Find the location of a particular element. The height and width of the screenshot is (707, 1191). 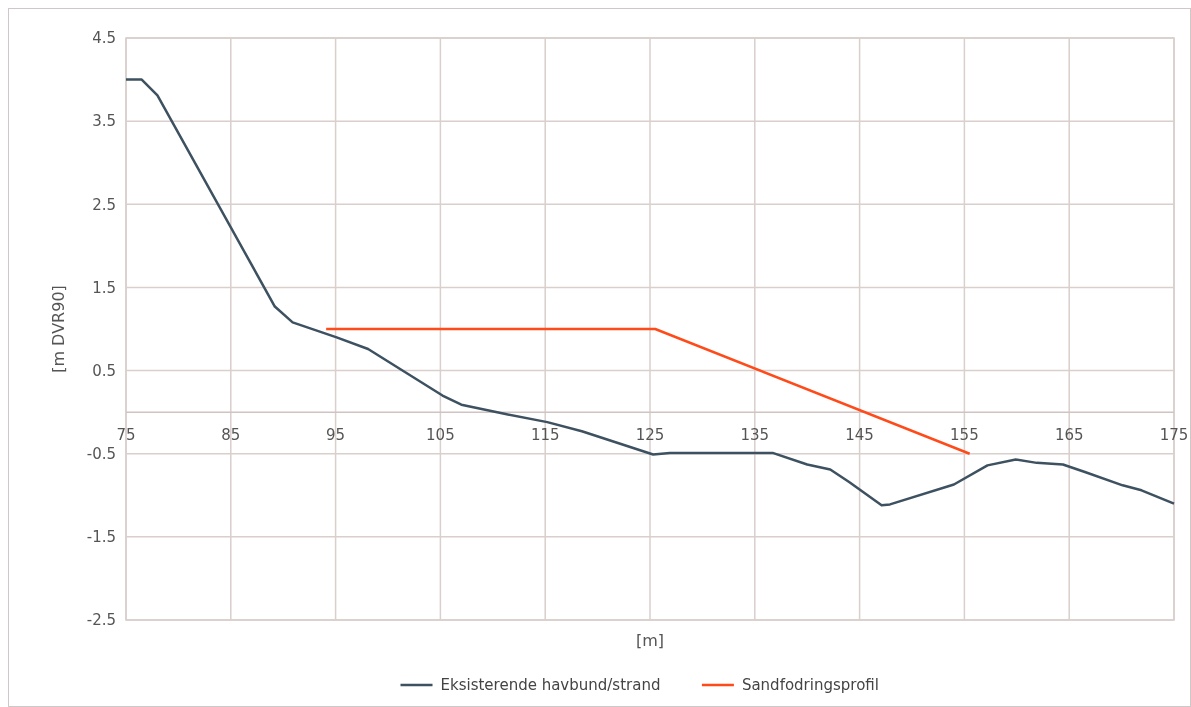

x-axis-title: [m] is located at coordinates (650, 640).